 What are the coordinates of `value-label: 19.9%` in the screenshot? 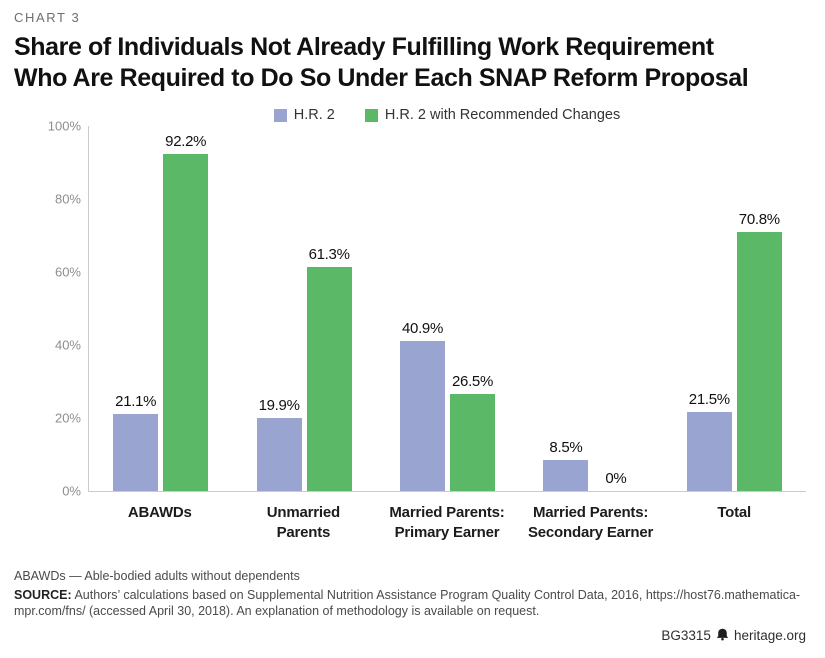 It's located at (279, 406).